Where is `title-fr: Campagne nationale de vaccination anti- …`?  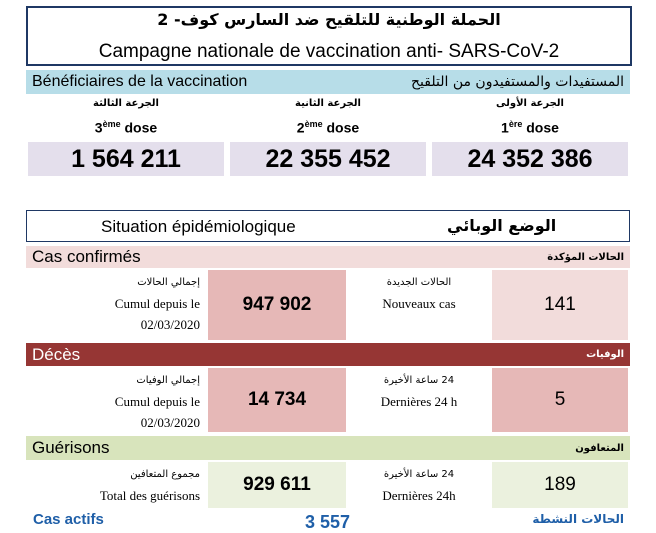
title-fr: Campagne nationale de vaccination anti- … is located at coordinates (329, 51).